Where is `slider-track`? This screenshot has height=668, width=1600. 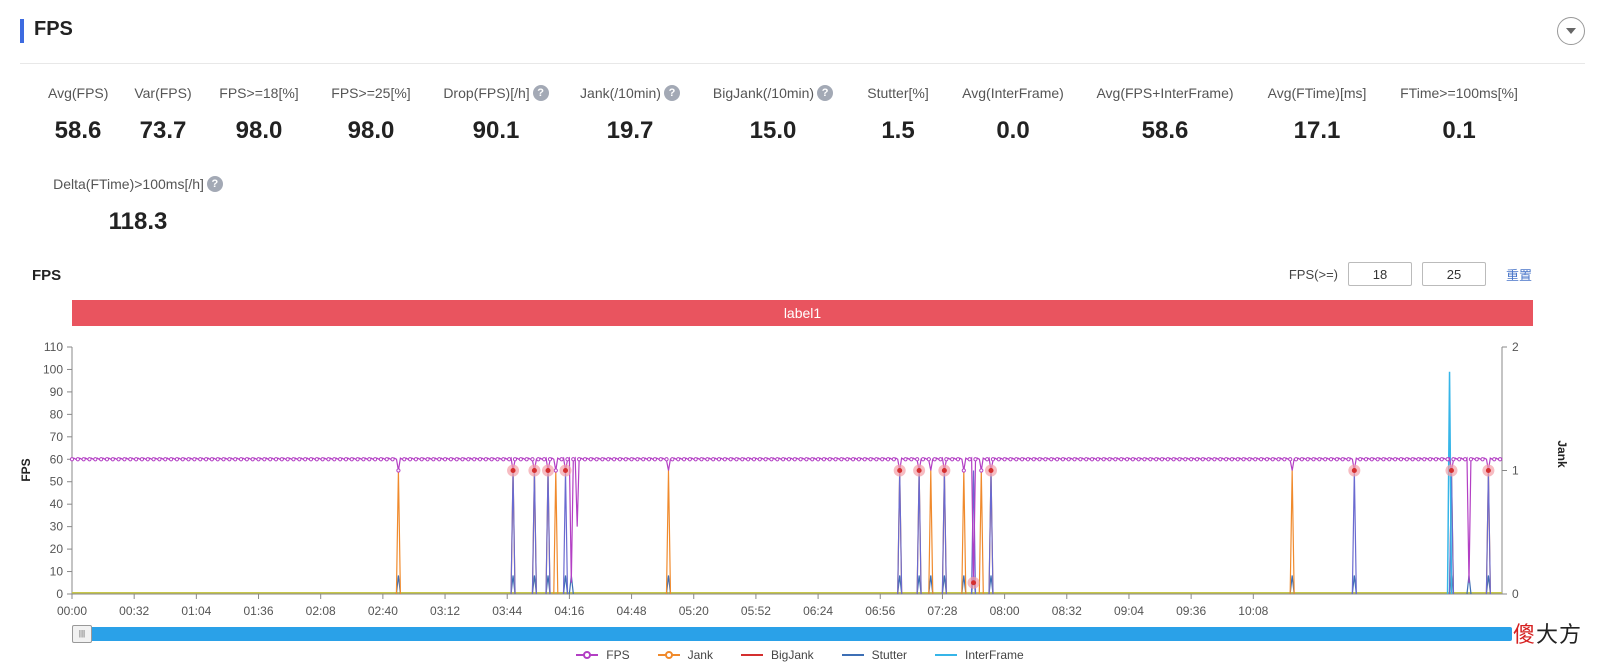 slider-track is located at coordinates (792, 634).